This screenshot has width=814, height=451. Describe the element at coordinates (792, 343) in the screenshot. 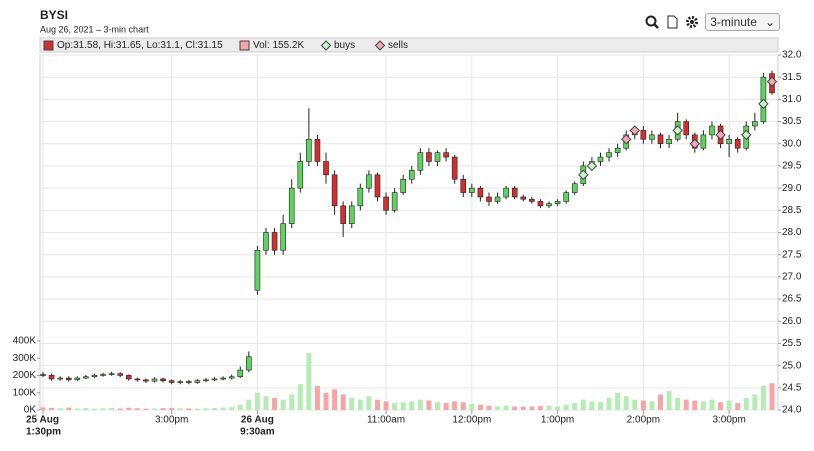

I see `y-tick-label: 25.5` at that location.